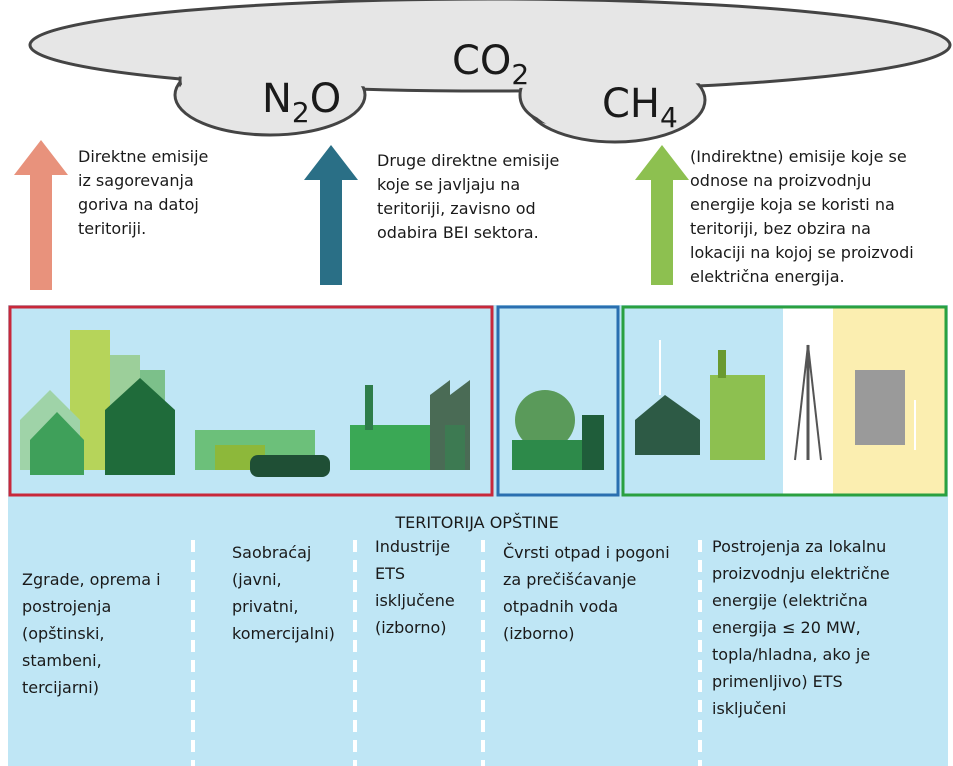  Describe the element at coordinates (775, 400) in the screenshot. I see `energy` at that location.